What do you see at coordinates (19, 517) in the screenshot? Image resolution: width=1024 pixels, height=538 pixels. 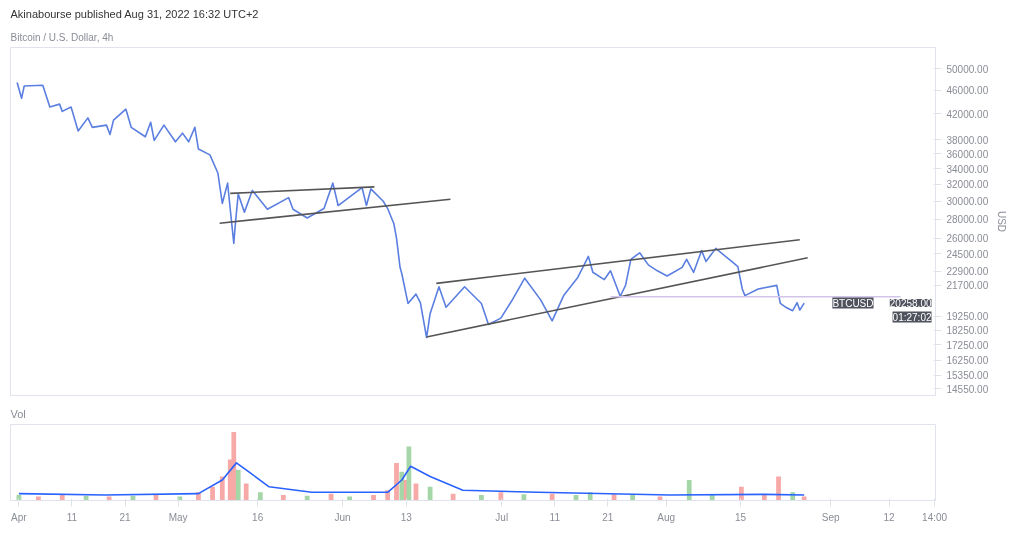 I see `x-tick-label: Apr` at bounding box center [19, 517].